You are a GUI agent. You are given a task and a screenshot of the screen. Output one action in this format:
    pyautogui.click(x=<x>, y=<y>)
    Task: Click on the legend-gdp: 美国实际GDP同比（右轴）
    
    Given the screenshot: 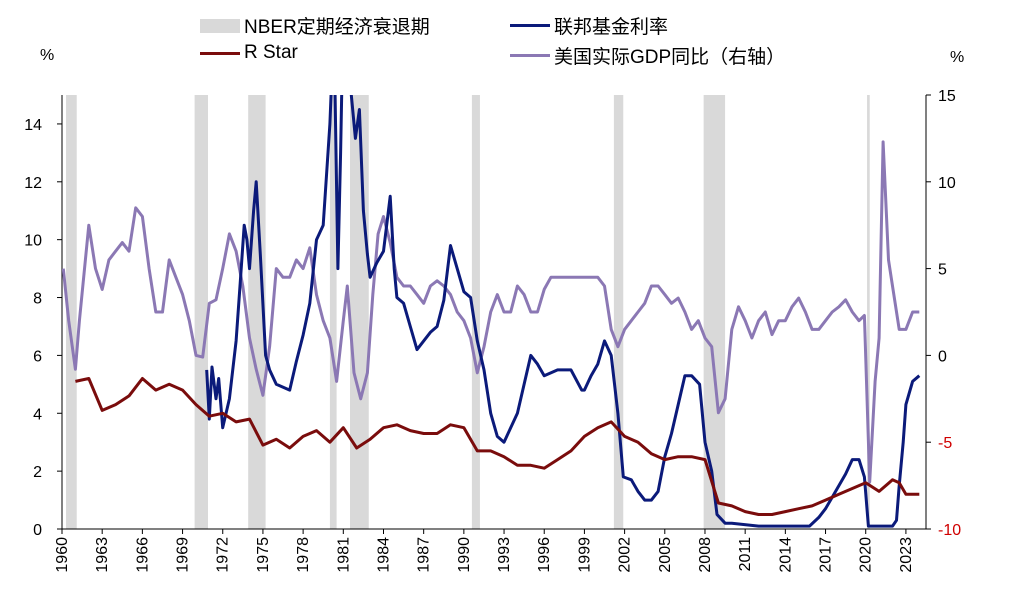 What is the action you would take?
    pyautogui.click(x=647, y=55)
    